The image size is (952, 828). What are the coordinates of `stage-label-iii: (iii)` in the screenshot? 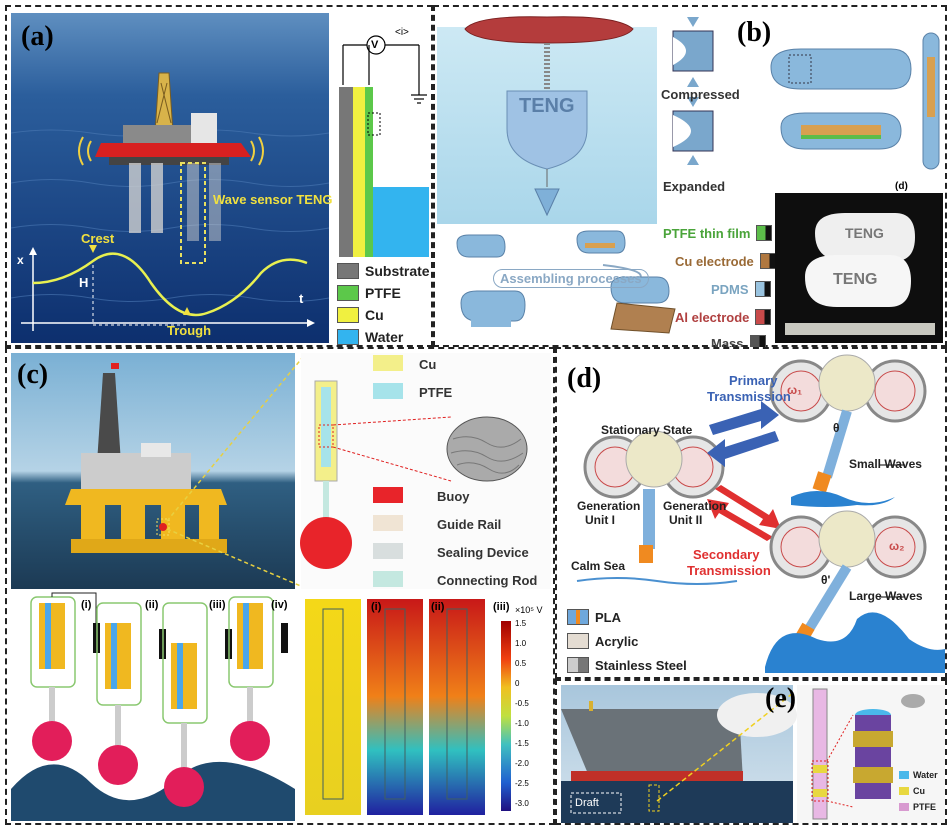 It's located at (217, 605).